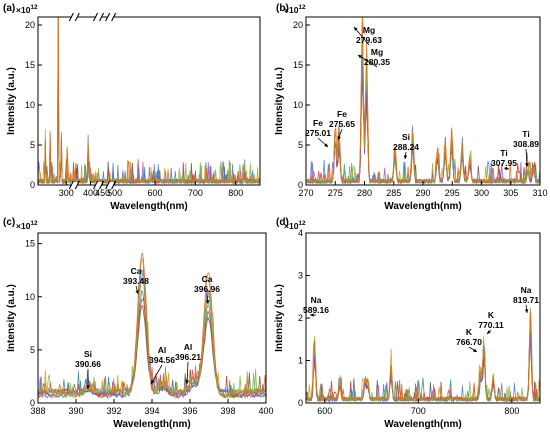  What do you see at coordinates (88, 364) in the screenshot?
I see `annotation-value-c-0: 390.66` at bounding box center [88, 364].